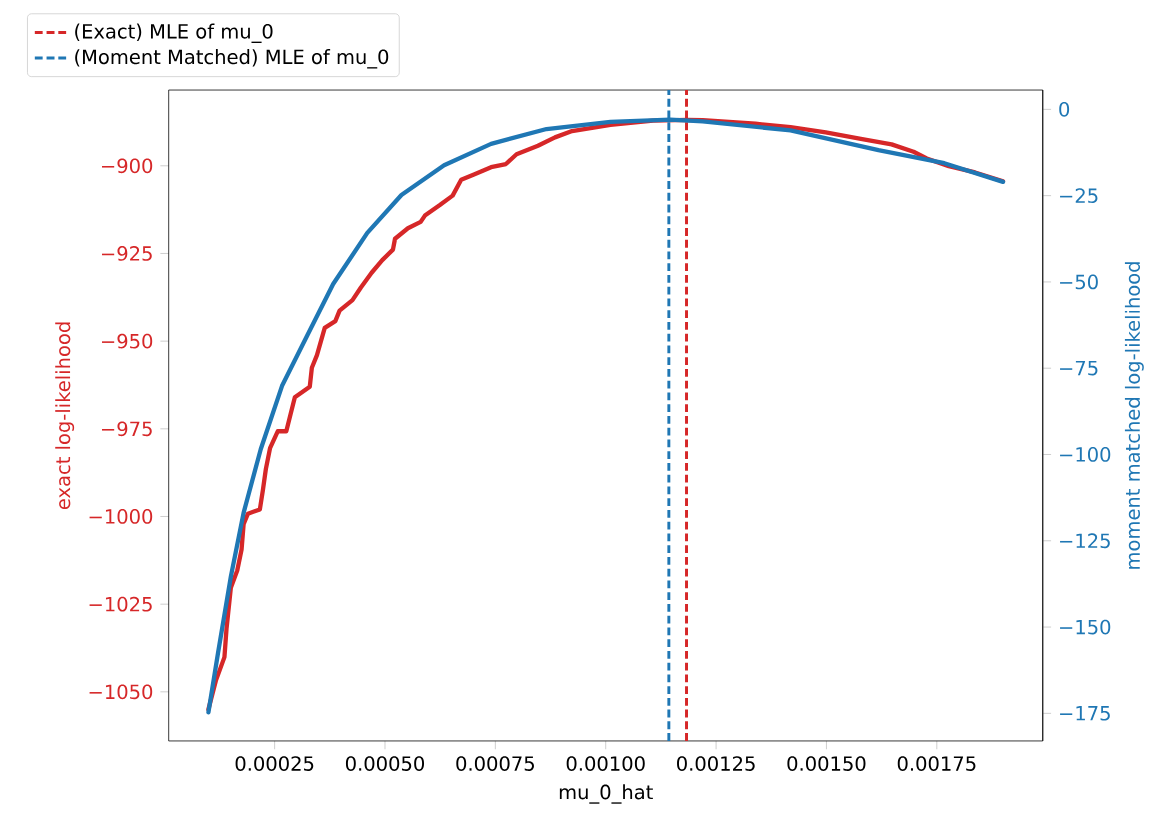 Image resolution: width=1170 pixels, height=821 pixels. What do you see at coordinates (127, 166) in the screenshot?
I see `y-tick-label: −900` at bounding box center [127, 166].